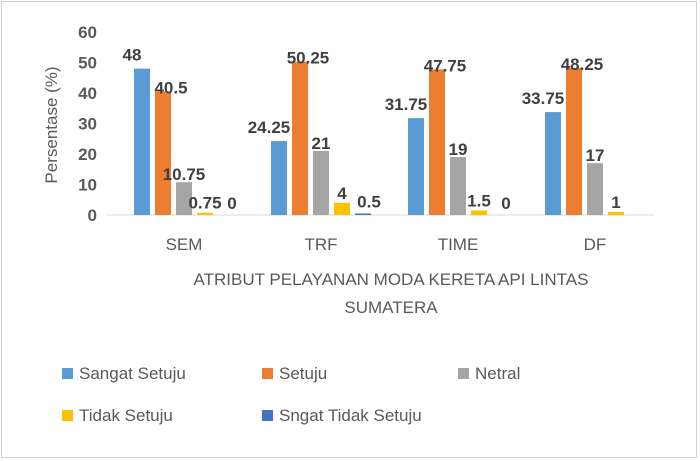 This screenshot has height=461, width=700. Describe the element at coordinates (479, 200) in the screenshot. I see `data-label: 1.5` at that location.